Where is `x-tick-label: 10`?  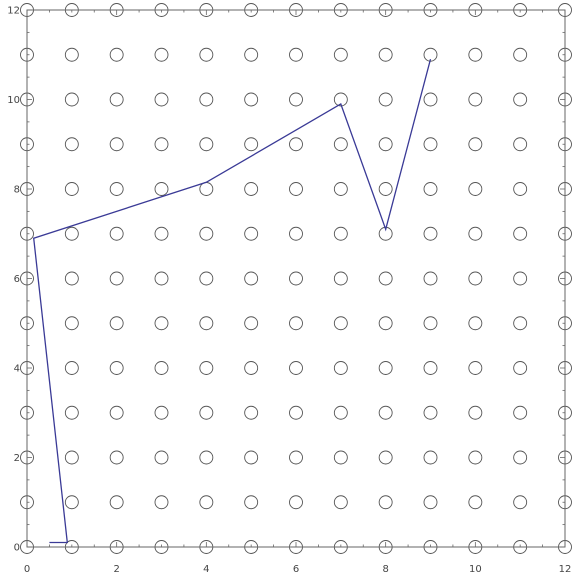 x-tick-label: 10 is located at coordinates (475, 569).